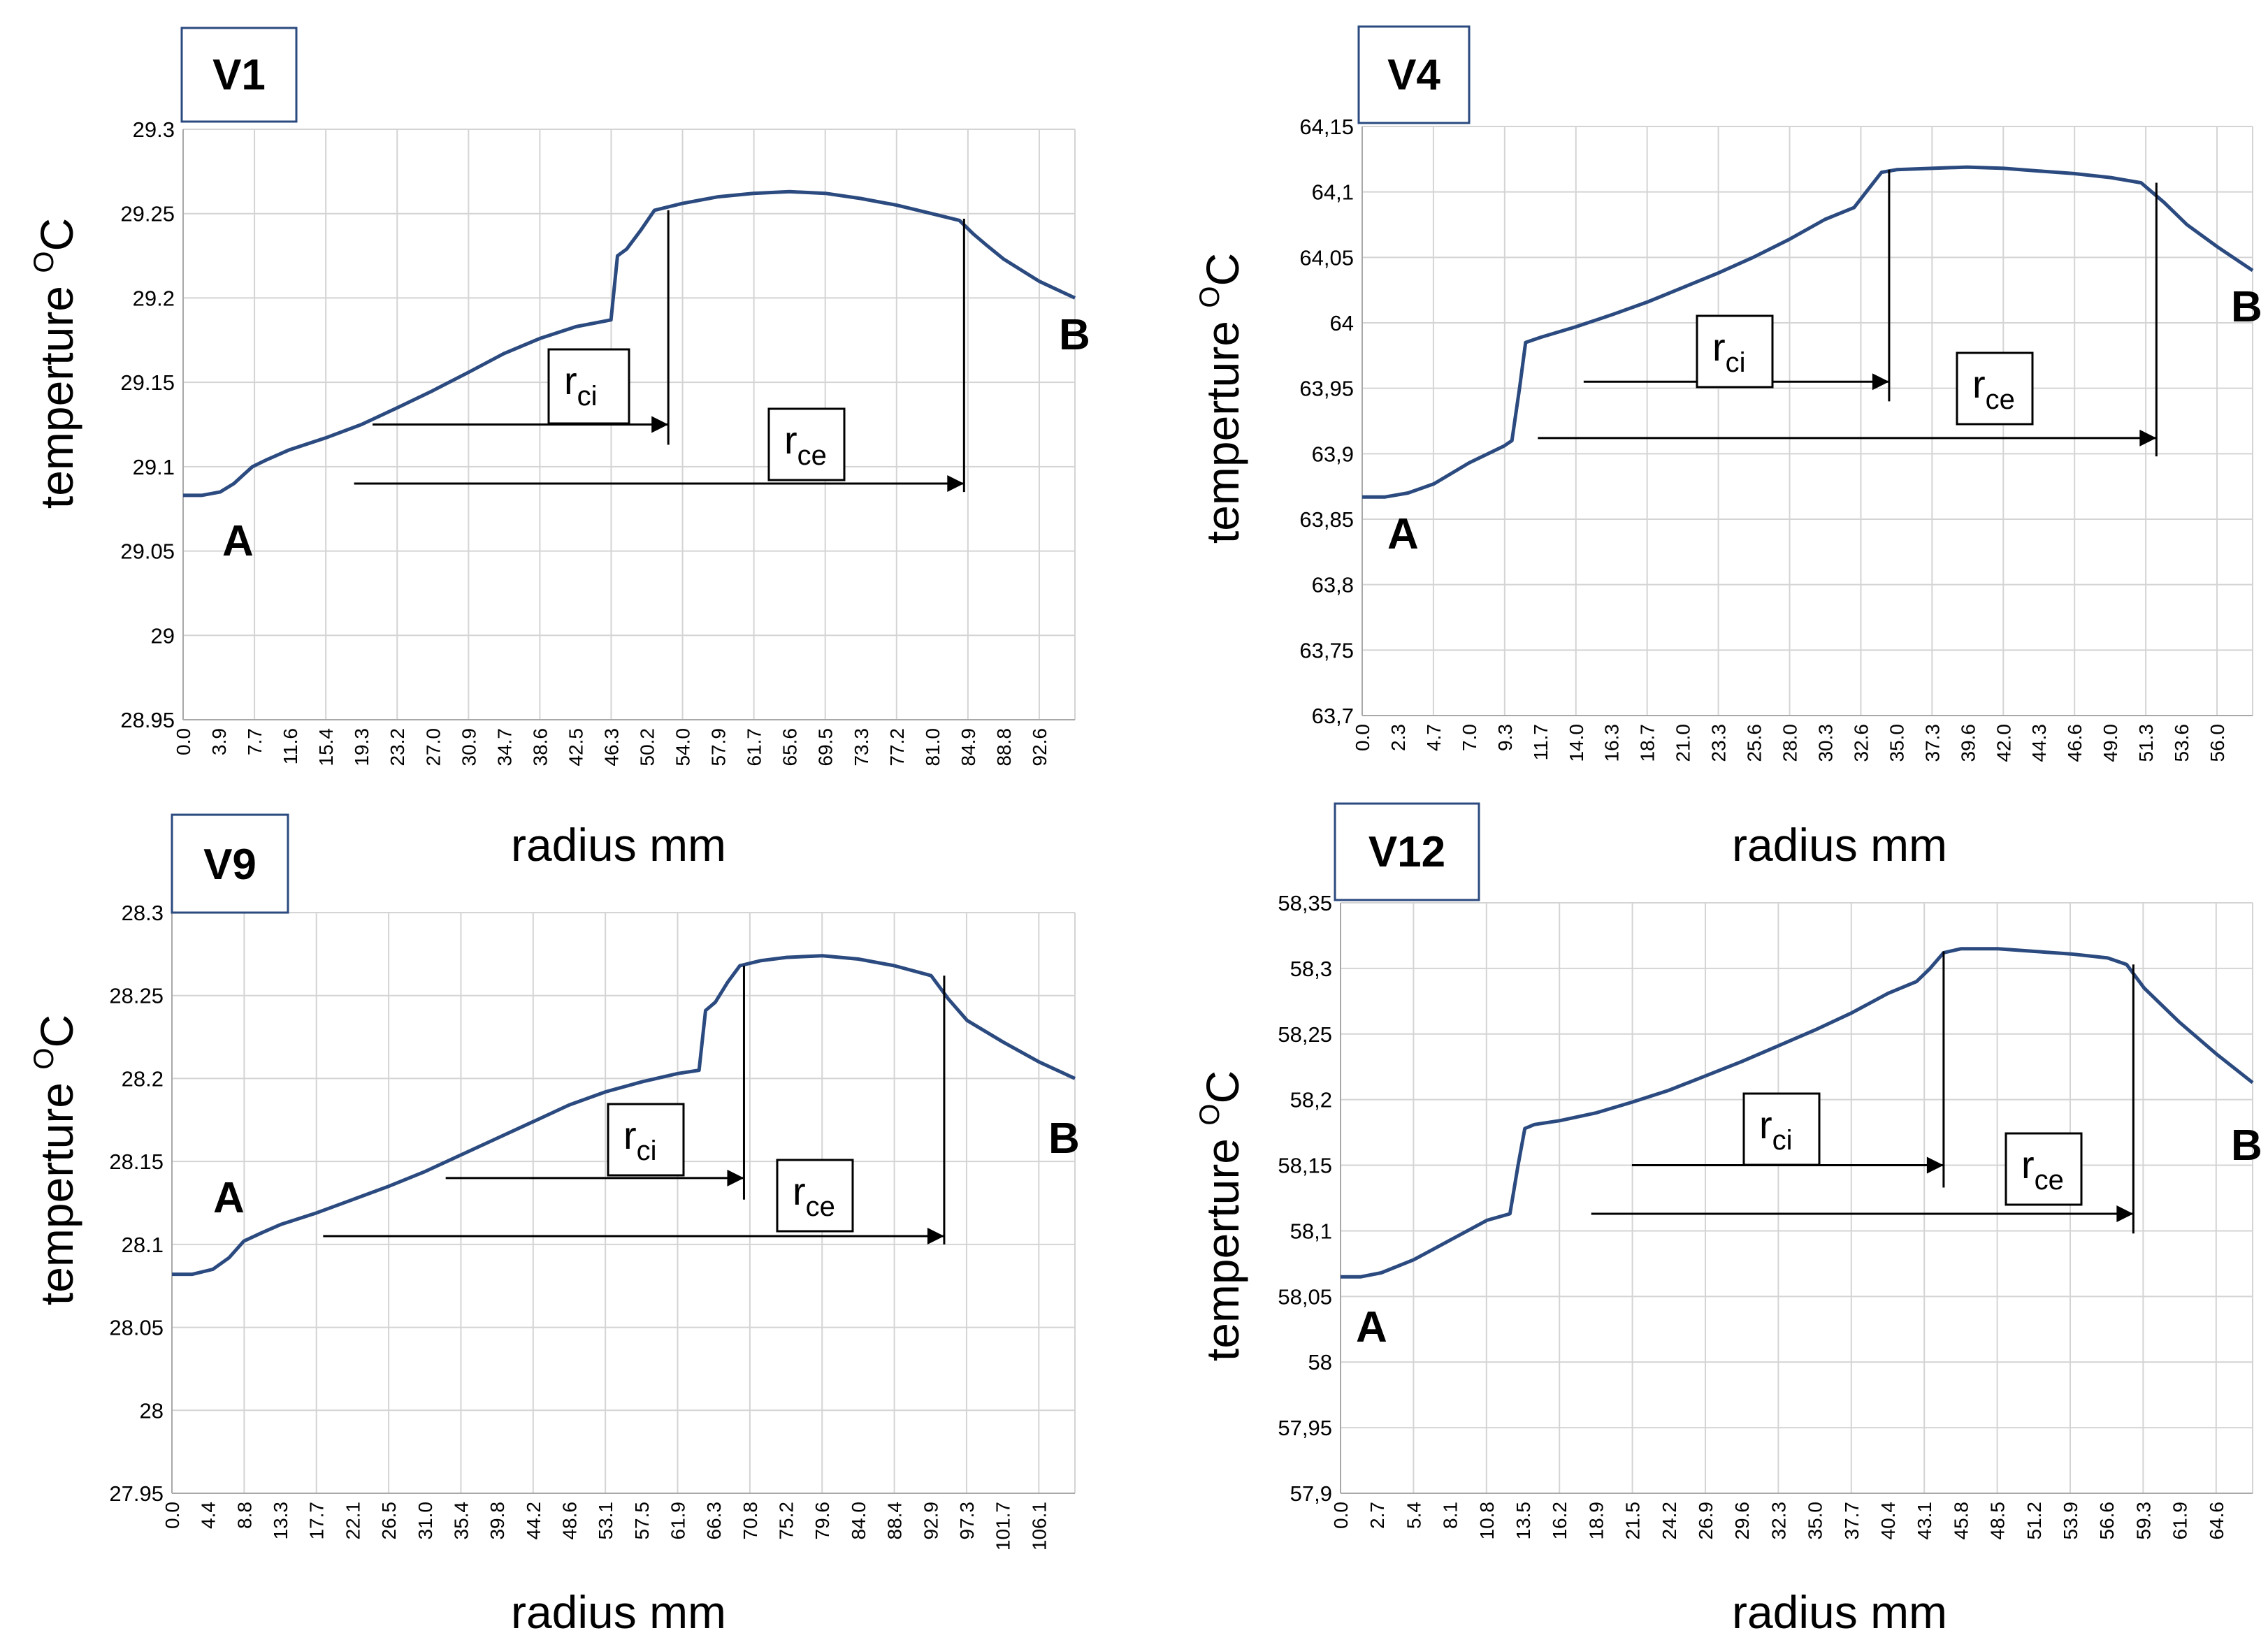 Image resolution: width=2268 pixels, height=1647 pixels. Describe the element at coordinates (1222, 1132) in the screenshot. I see `y-axis-label-space` at that location.